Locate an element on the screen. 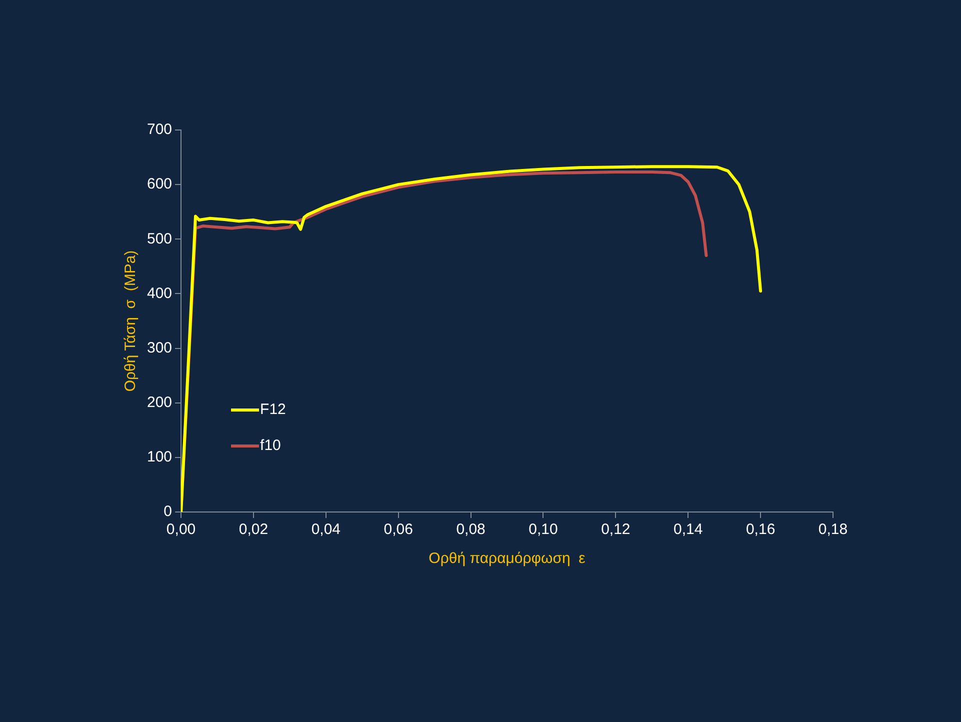  x-tick-label: 0,12 is located at coordinates (615, 529).